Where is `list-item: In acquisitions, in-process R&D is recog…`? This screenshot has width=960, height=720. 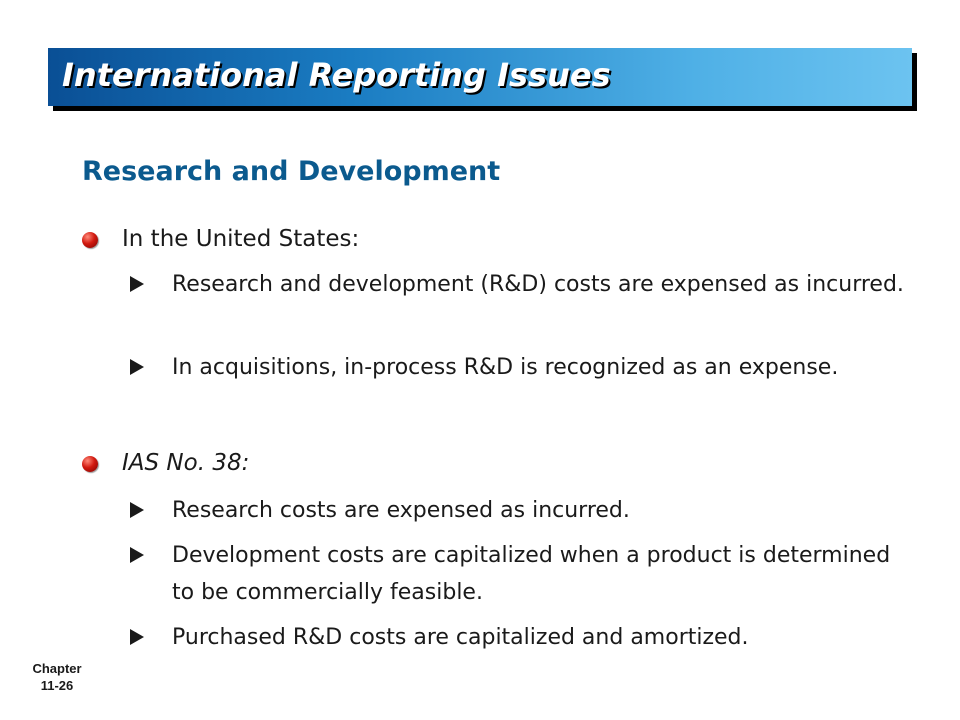
list-item: In acquisitions, in-process R&D is recog… is located at coordinates (505, 367).